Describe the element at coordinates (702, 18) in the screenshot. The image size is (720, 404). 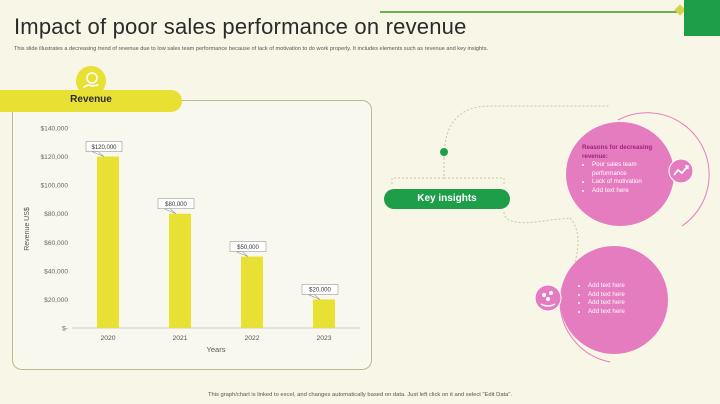
I see `corner-accent` at that location.